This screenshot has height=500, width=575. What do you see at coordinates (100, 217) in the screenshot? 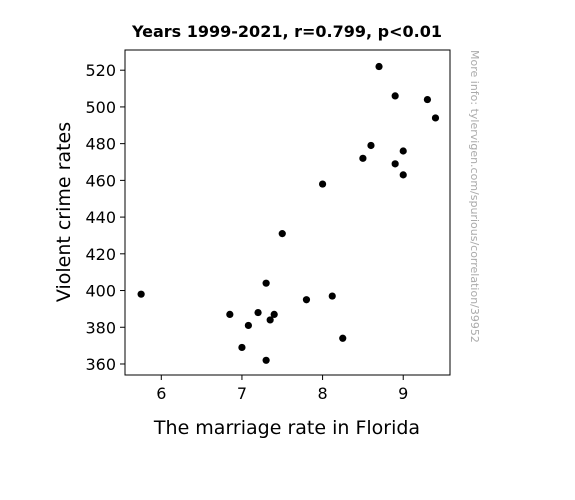
I see `y-tick-label: 440` at bounding box center [100, 217].